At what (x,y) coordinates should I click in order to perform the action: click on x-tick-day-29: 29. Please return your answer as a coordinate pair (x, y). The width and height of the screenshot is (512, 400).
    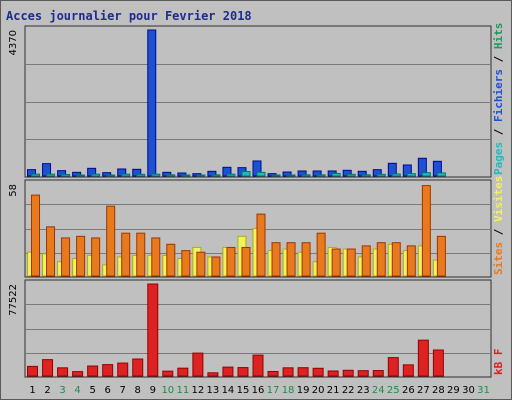
    Looking at the image, I should click on (453, 390).